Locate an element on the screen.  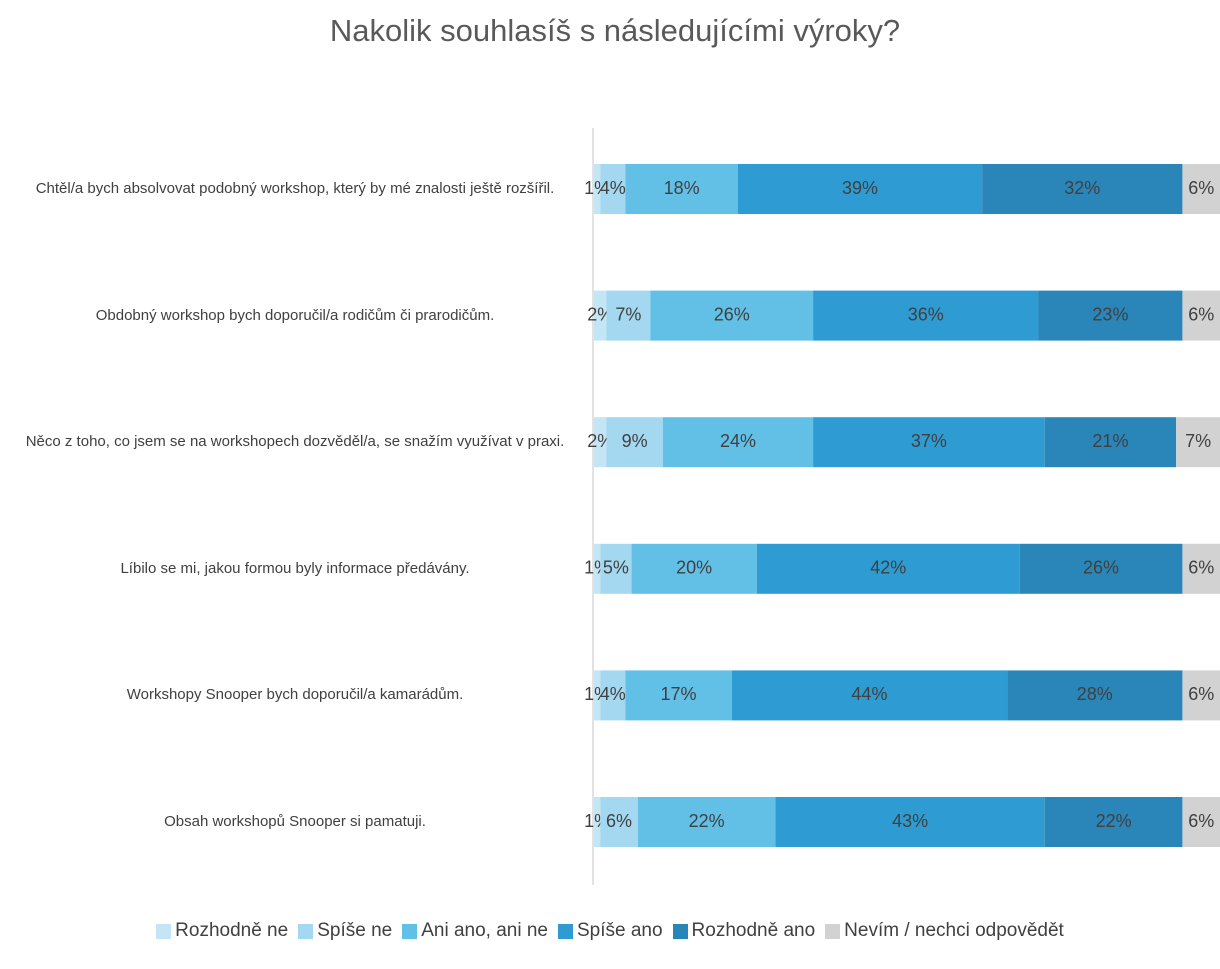
legend-label: Rozhodně ano is located at coordinates (753, 930).